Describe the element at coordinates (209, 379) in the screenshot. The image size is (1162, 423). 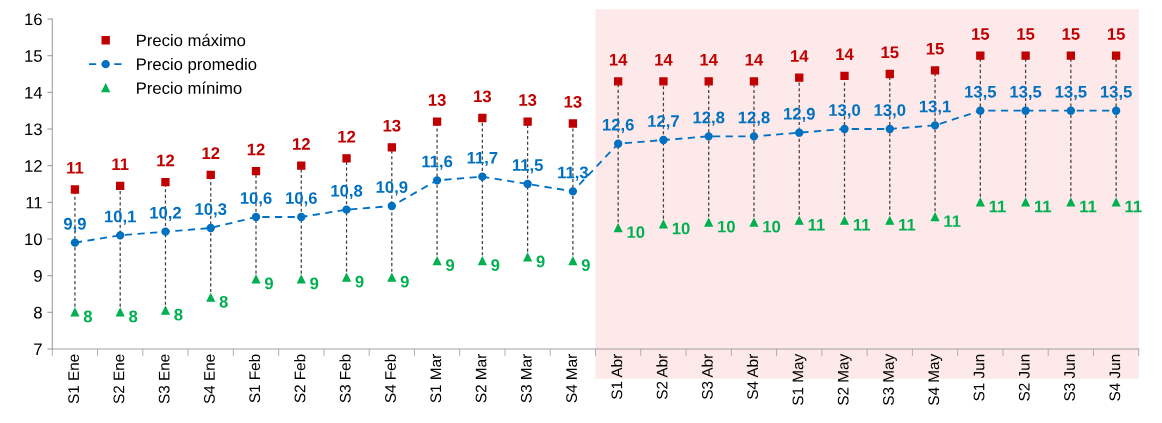
I see `x-tick-label: S4 Ene` at that location.